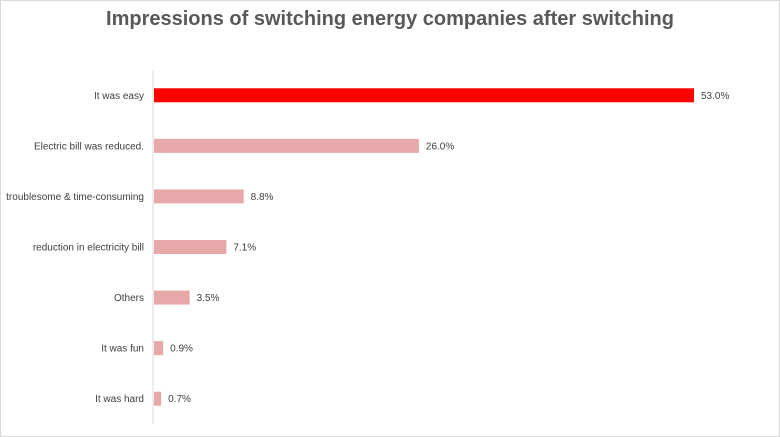  What do you see at coordinates (208, 298) in the screenshot?
I see `value-label: 3.5%` at bounding box center [208, 298].